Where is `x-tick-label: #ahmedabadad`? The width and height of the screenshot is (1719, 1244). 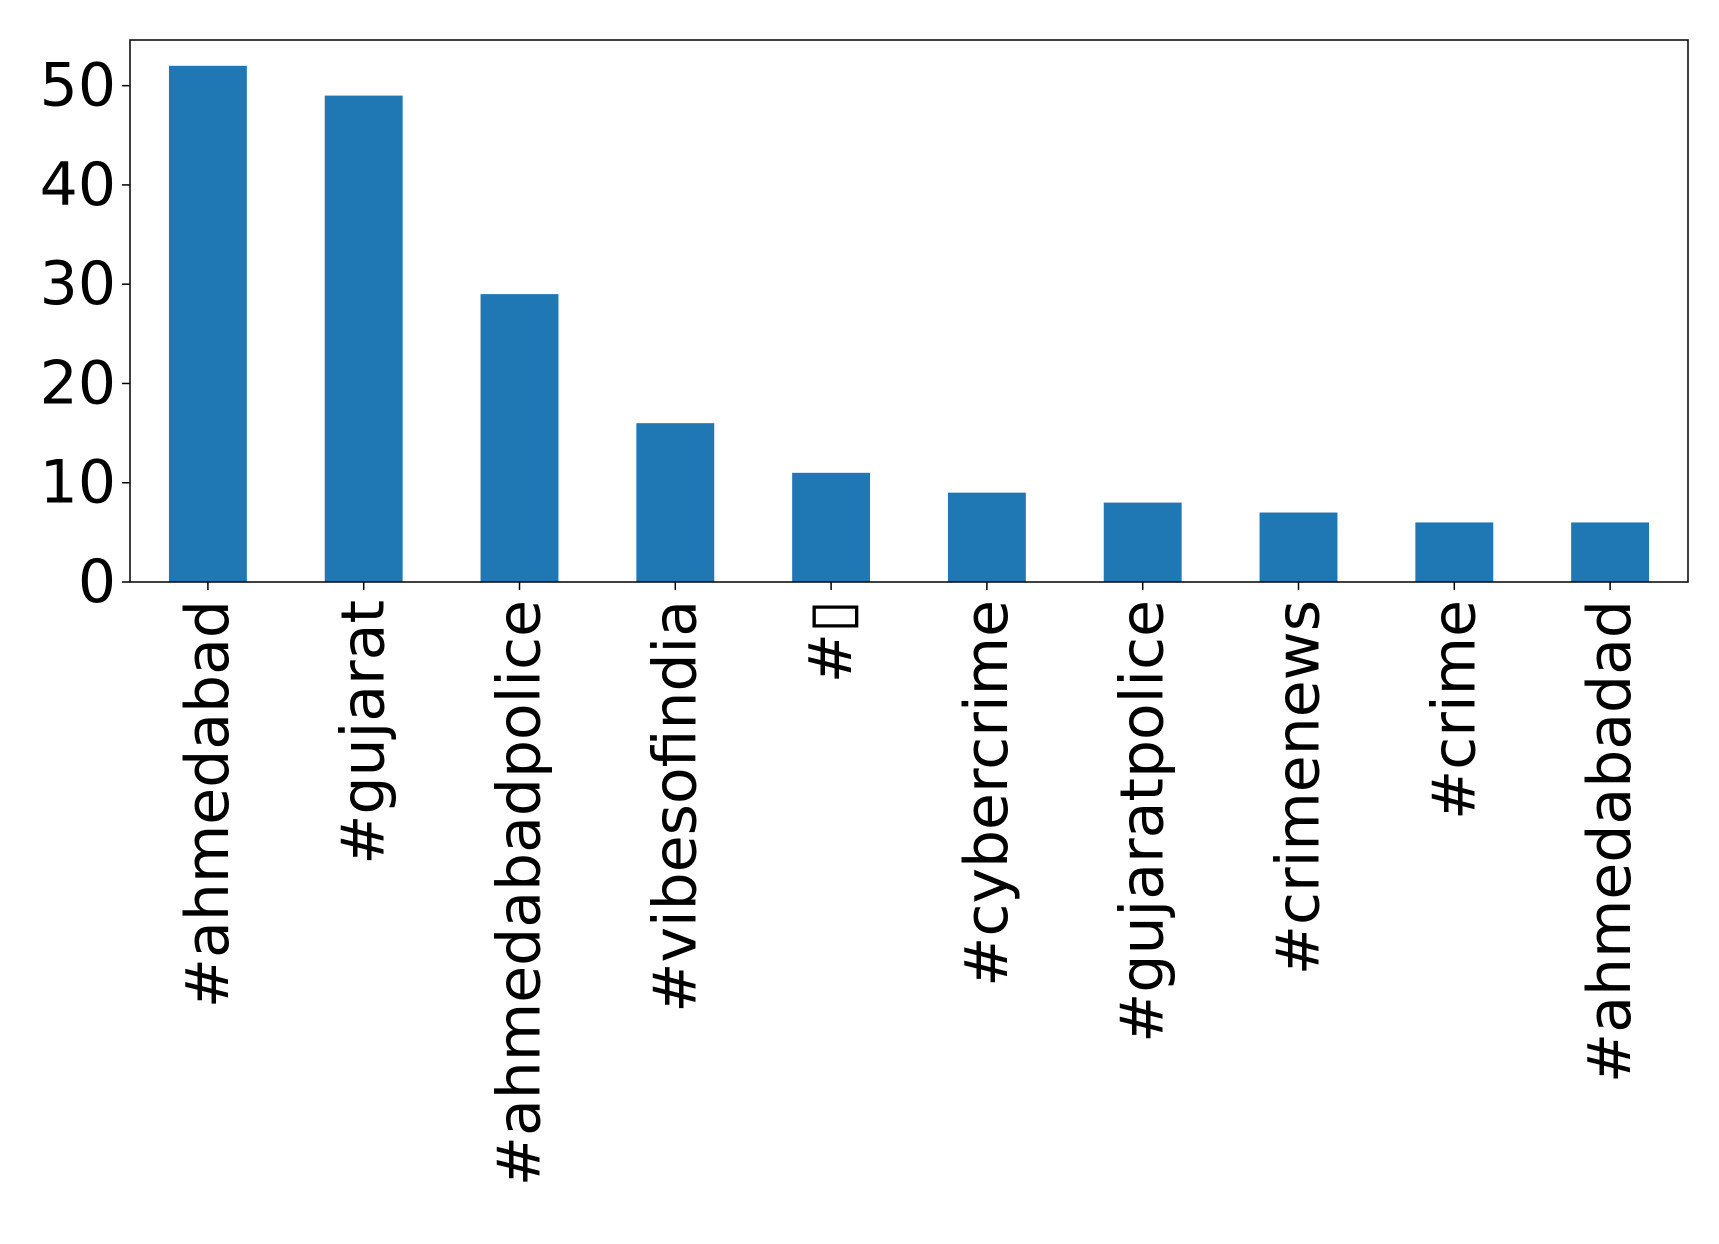
x-tick-label: #ahmedabadad is located at coordinates (1610, 841).